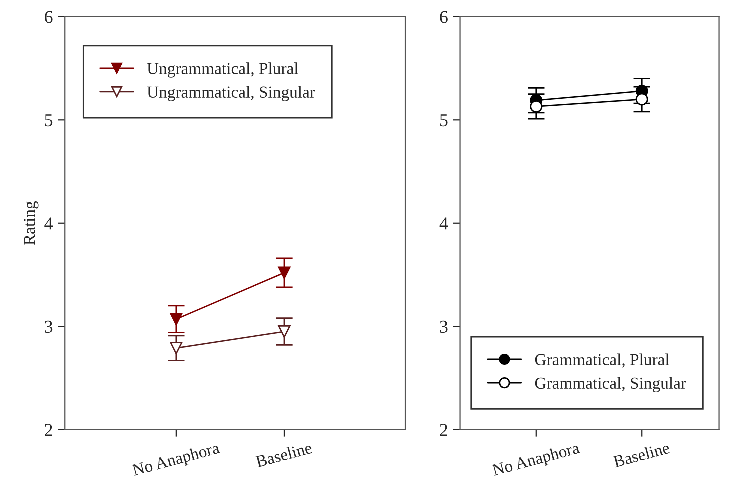 This screenshot has width=740, height=483. What do you see at coordinates (31, 223) in the screenshot?
I see `y-axis-title: Rating` at bounding box center [31, 223].